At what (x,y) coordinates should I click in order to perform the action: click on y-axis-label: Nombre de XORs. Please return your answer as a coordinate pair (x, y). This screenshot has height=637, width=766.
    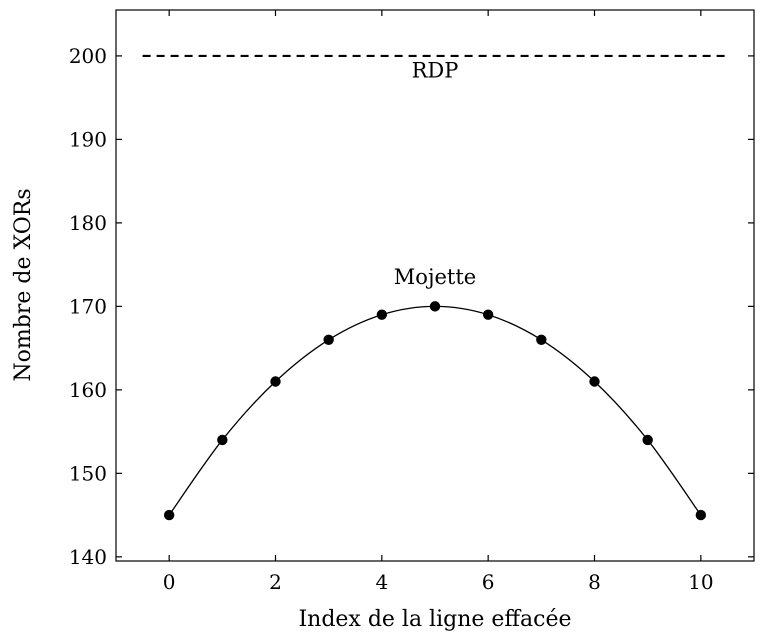
    Looking at the image, I should click on (23, 284).